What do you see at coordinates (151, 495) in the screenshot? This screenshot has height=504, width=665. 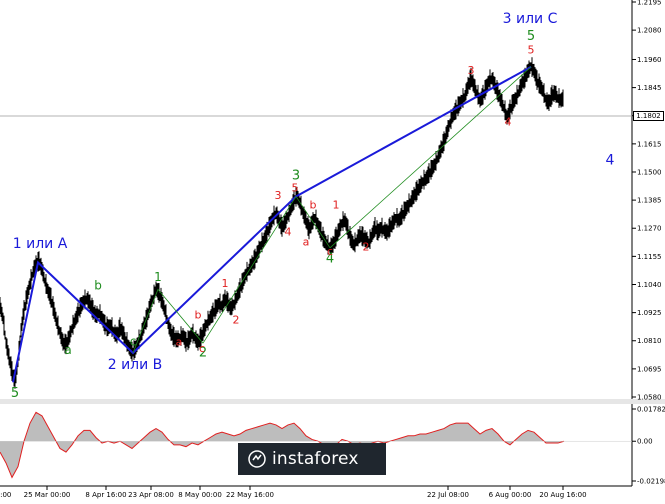 I see `time-tick-label: 23 Apr 08:00` at bounding box center [151, 495].